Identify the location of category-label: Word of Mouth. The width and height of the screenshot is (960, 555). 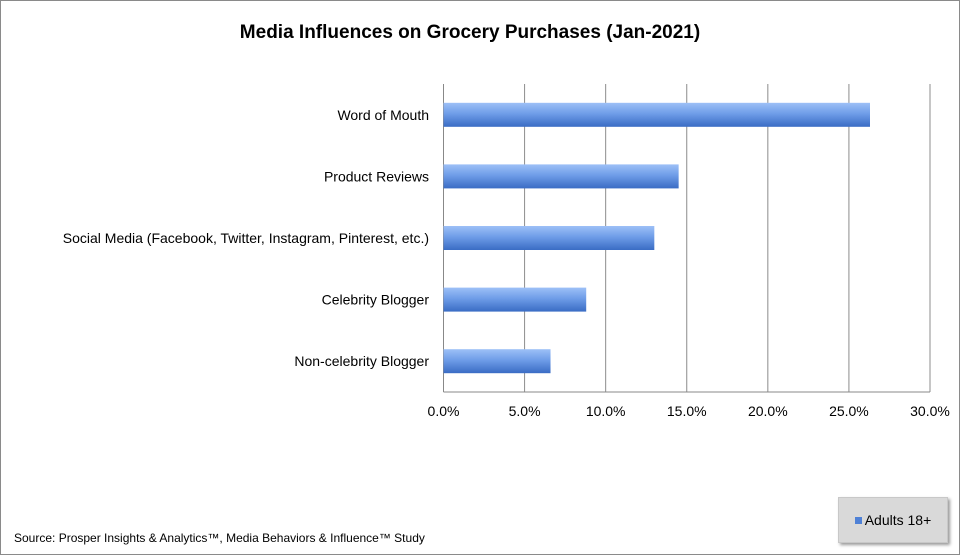
(383, 115).